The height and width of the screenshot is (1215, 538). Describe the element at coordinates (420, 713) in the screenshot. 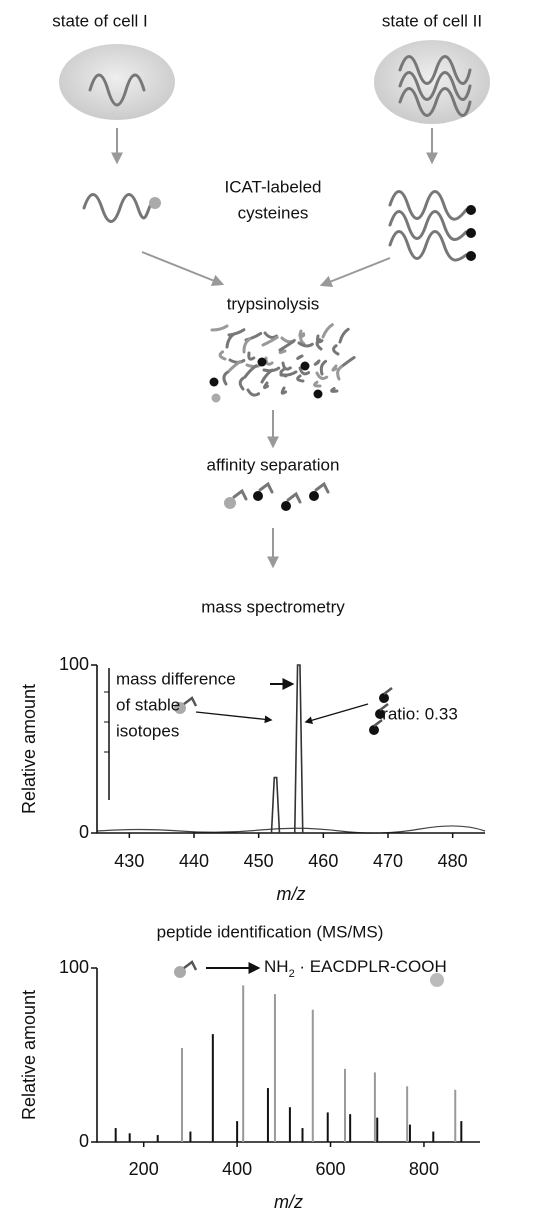

I see `annotation: ratio: 0.33` at that location.